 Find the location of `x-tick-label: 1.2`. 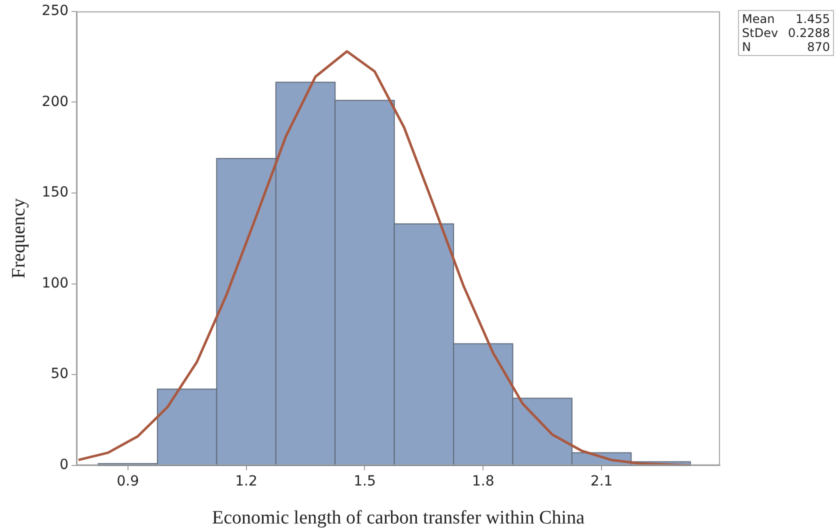

x-tick-label: 1.2 is located at coordinates (246, 481).